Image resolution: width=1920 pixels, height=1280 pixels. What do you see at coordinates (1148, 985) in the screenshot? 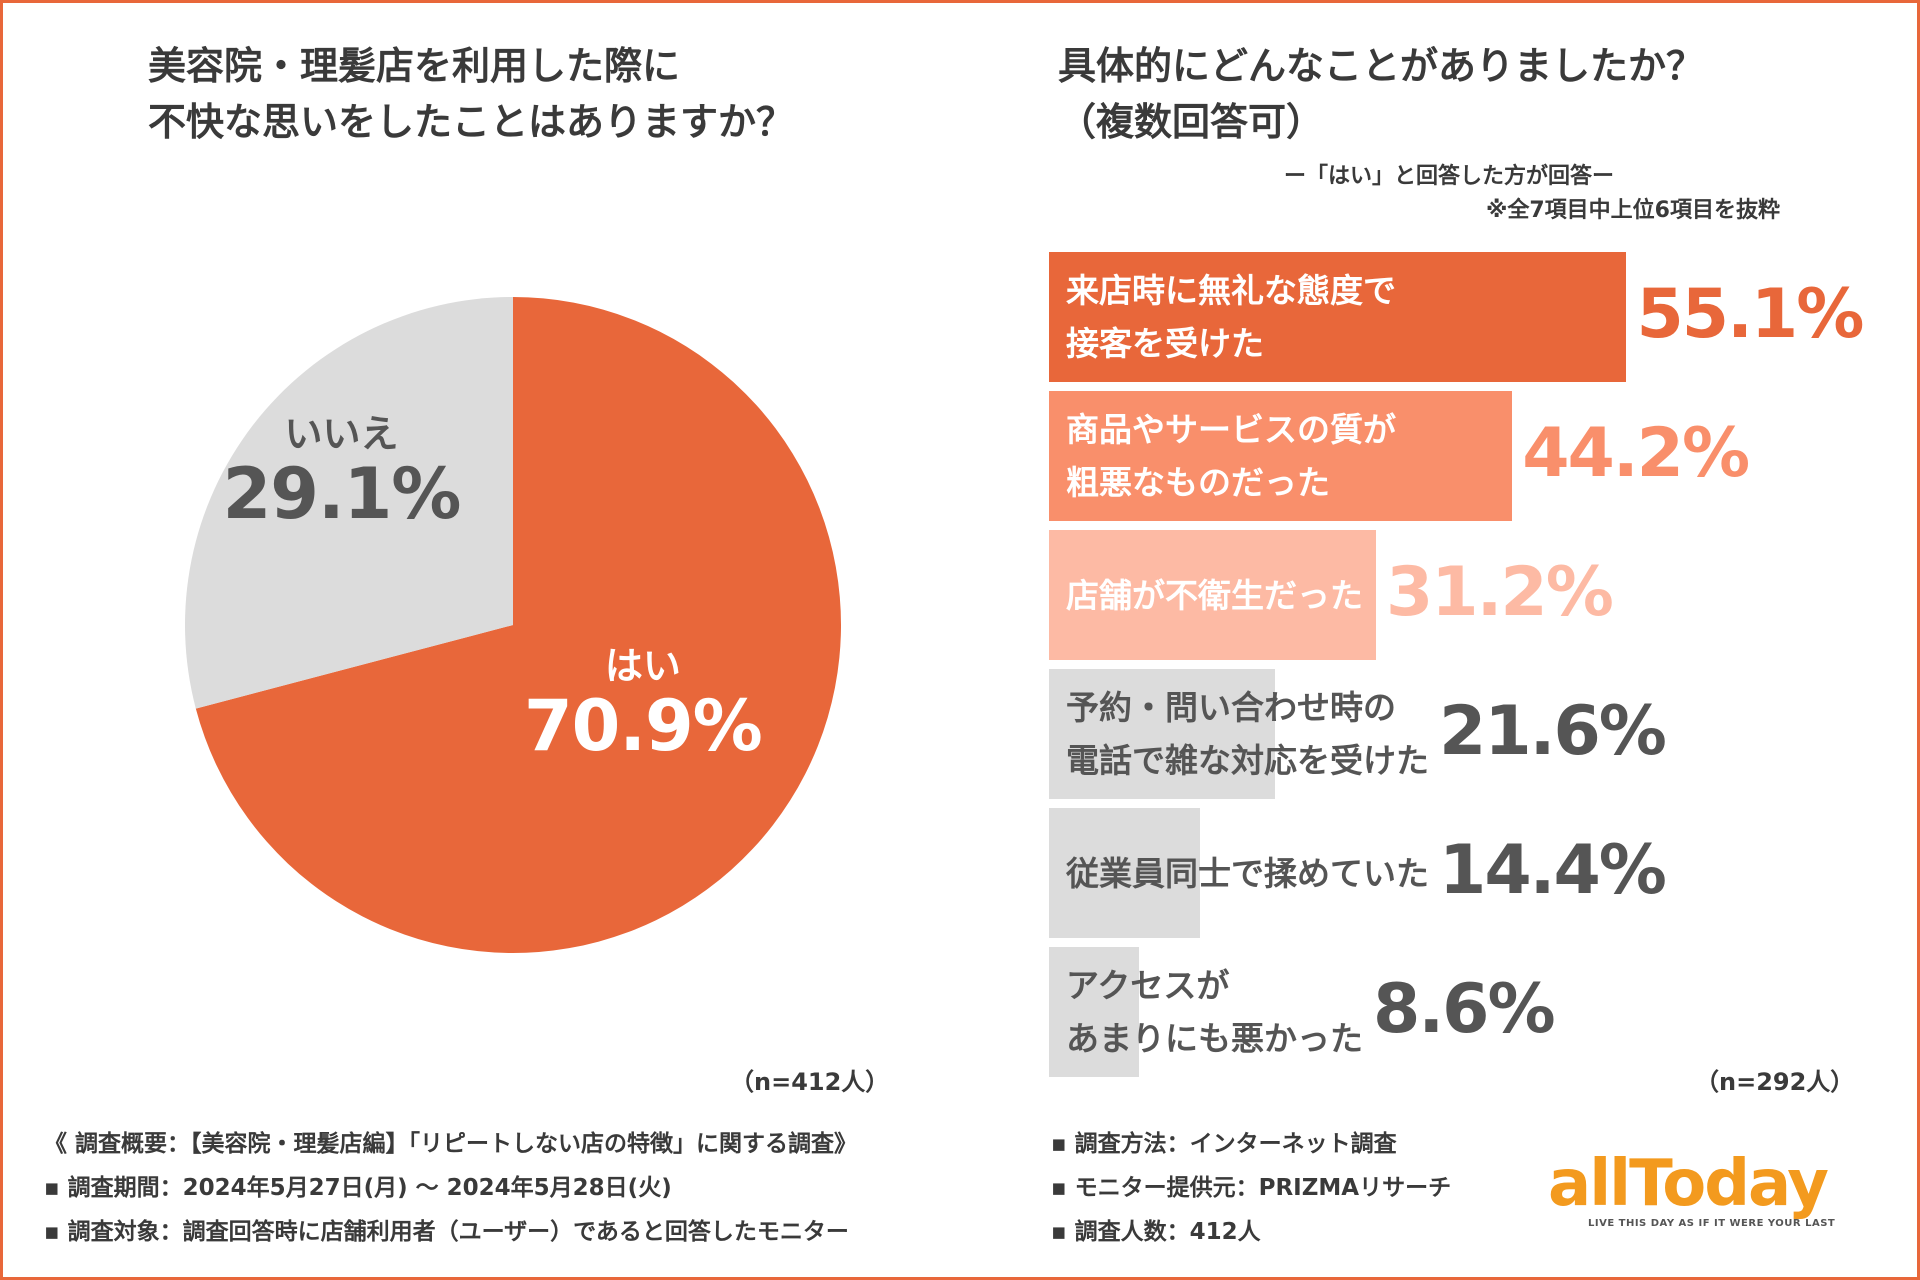
I see `bar-label-line: アクセスが` at bounding box center [1148, 985].